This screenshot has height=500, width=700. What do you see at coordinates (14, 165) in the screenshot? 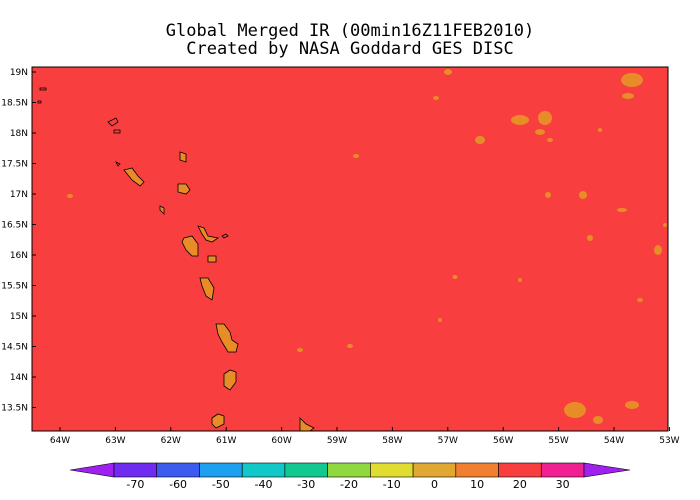
I see `lat-tick-label: 17.5N` at bounding box center [14, 165].